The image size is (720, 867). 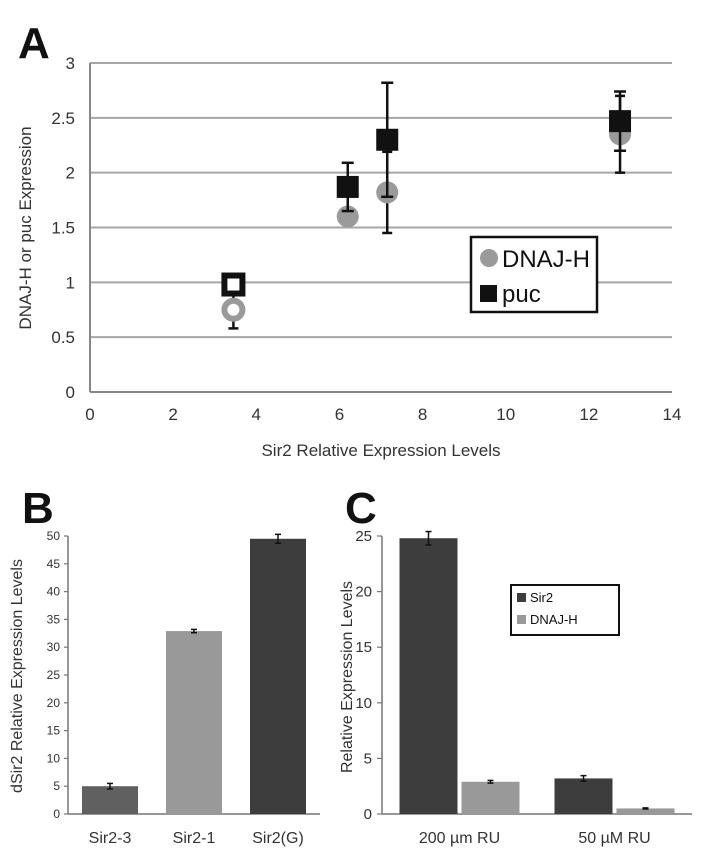 I want to click on c-y-tick-4: 20, so click(x=363, y=592).